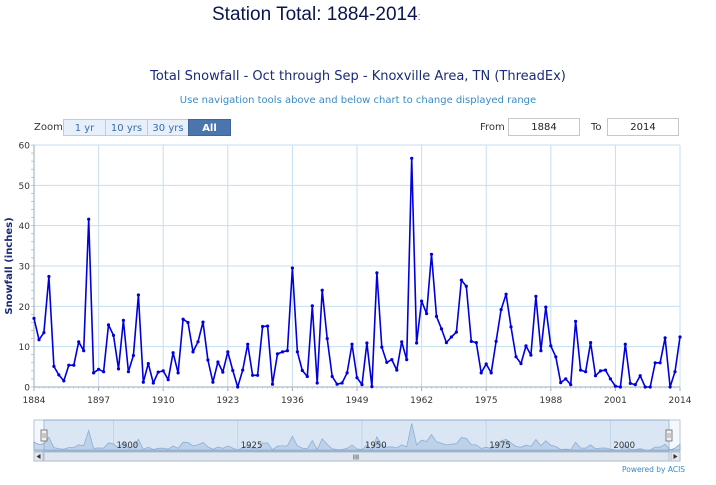 The height and width of the screenshot is (485, 716). I want to click on navigator-tick-label: 1975, so click(500, 446).